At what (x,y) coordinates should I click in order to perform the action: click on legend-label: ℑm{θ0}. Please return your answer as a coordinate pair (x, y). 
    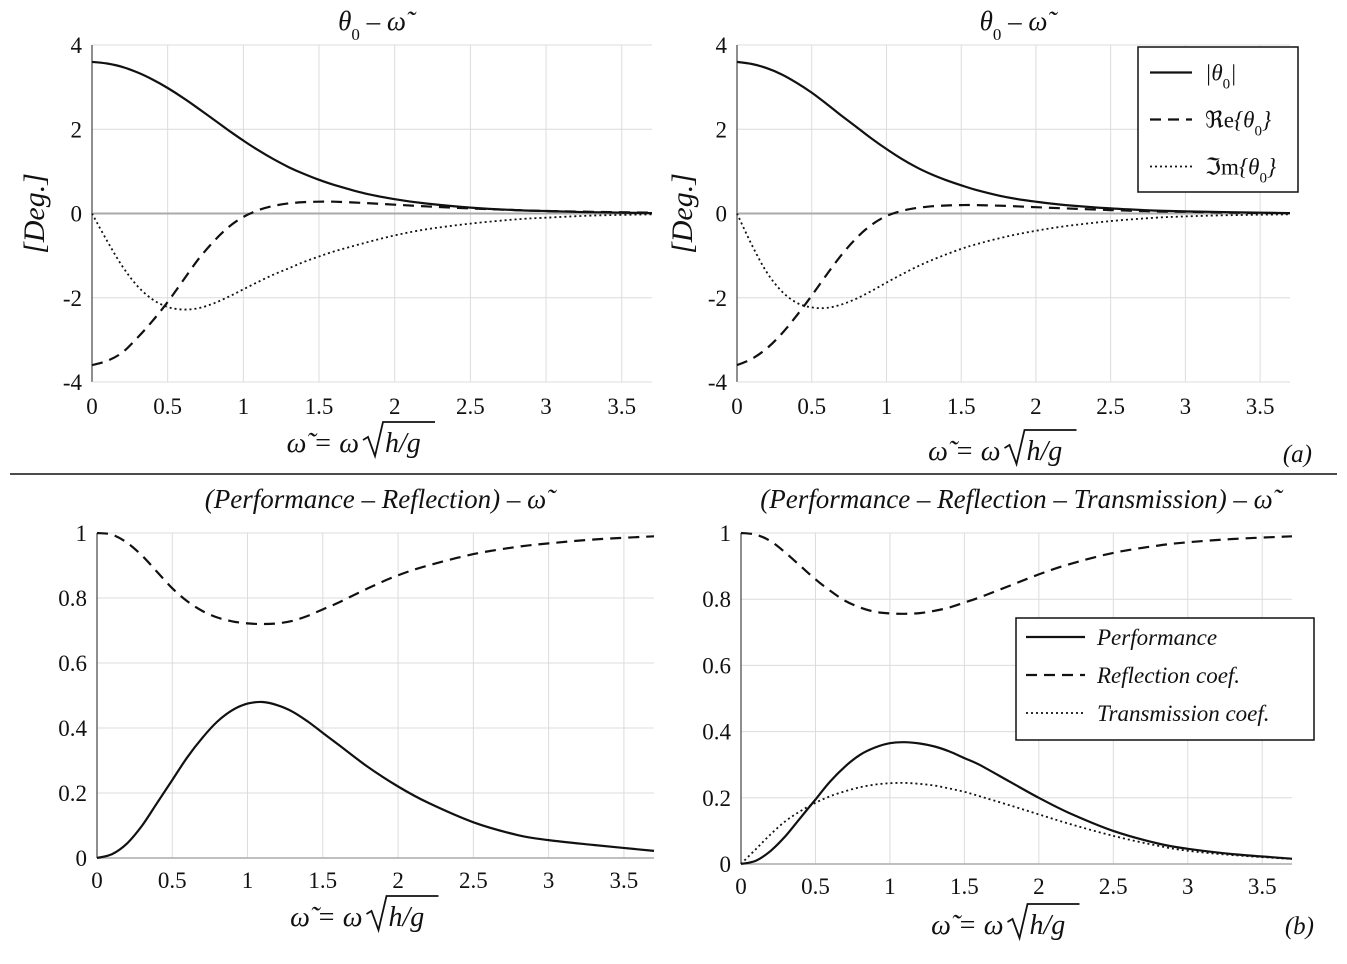
    Looking at the image, I should click on (1240, 171).